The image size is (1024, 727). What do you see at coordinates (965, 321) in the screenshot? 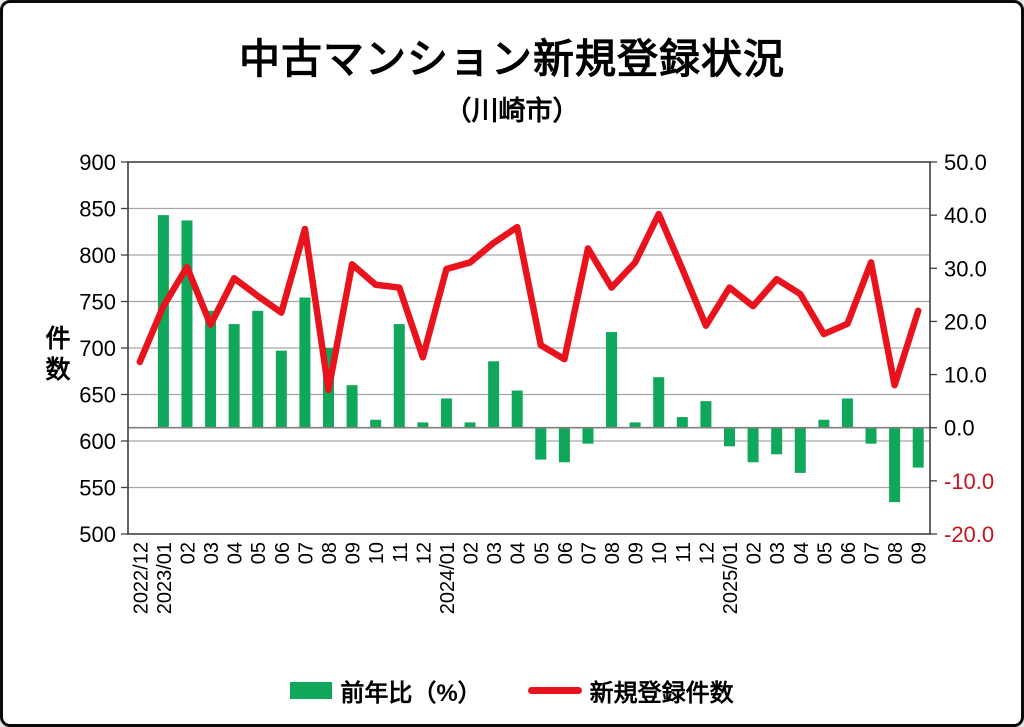
I see `right-axis-tick-label: 20.0` at bounding box center [965, 321].